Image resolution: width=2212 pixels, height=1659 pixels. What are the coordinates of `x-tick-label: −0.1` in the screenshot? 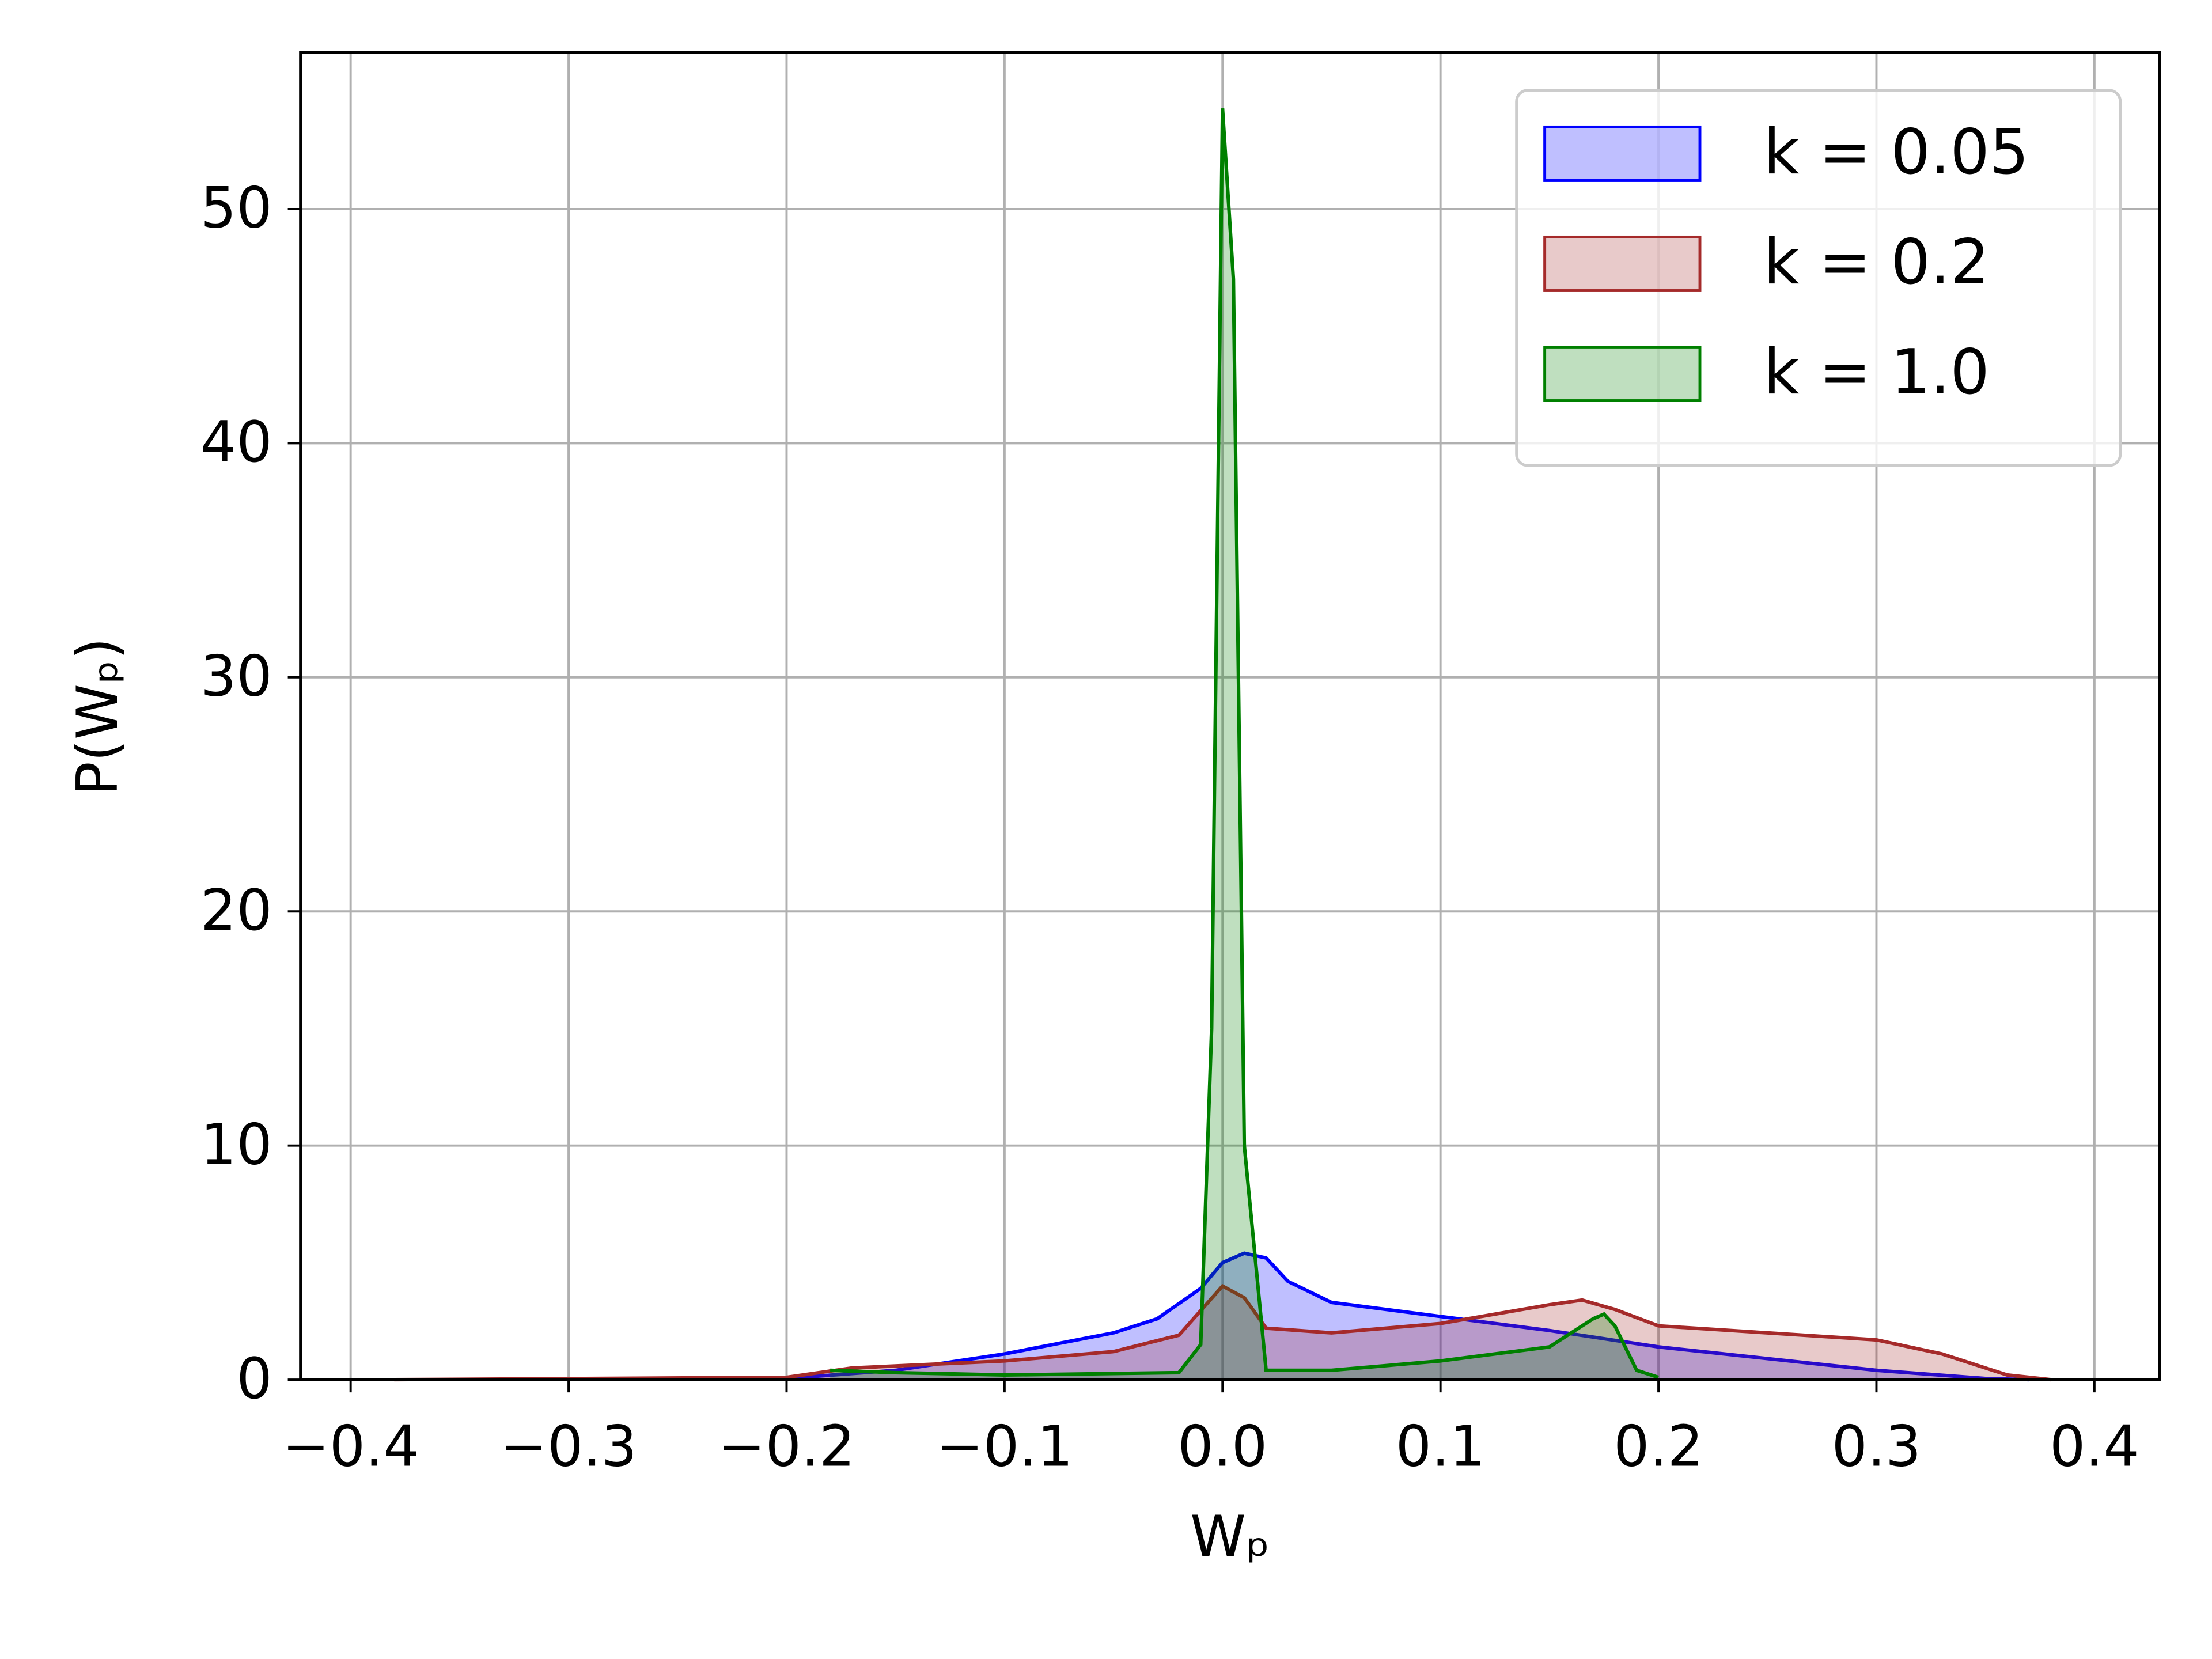 It's located at (1004, 1446).